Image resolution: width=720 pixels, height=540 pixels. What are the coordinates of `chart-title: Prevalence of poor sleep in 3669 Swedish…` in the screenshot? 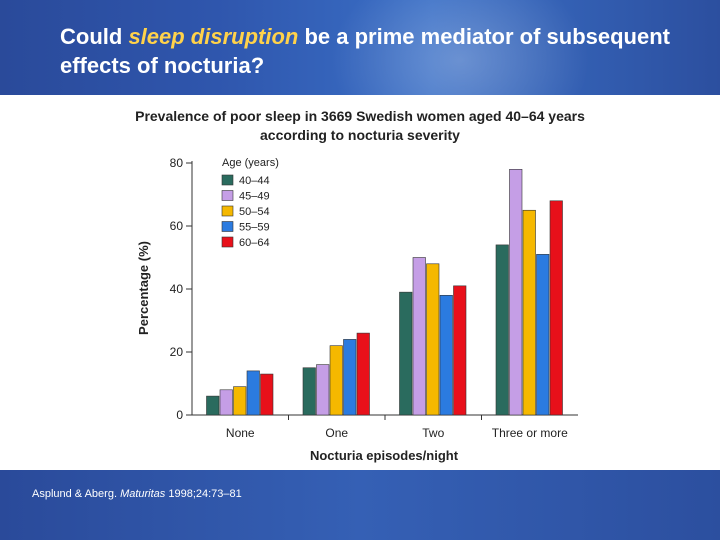 It's located at (360, 126).